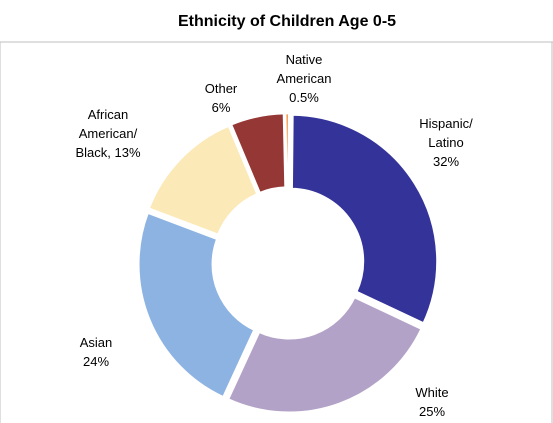  I want to click on slice-label: White 25%, so click(431, 402).